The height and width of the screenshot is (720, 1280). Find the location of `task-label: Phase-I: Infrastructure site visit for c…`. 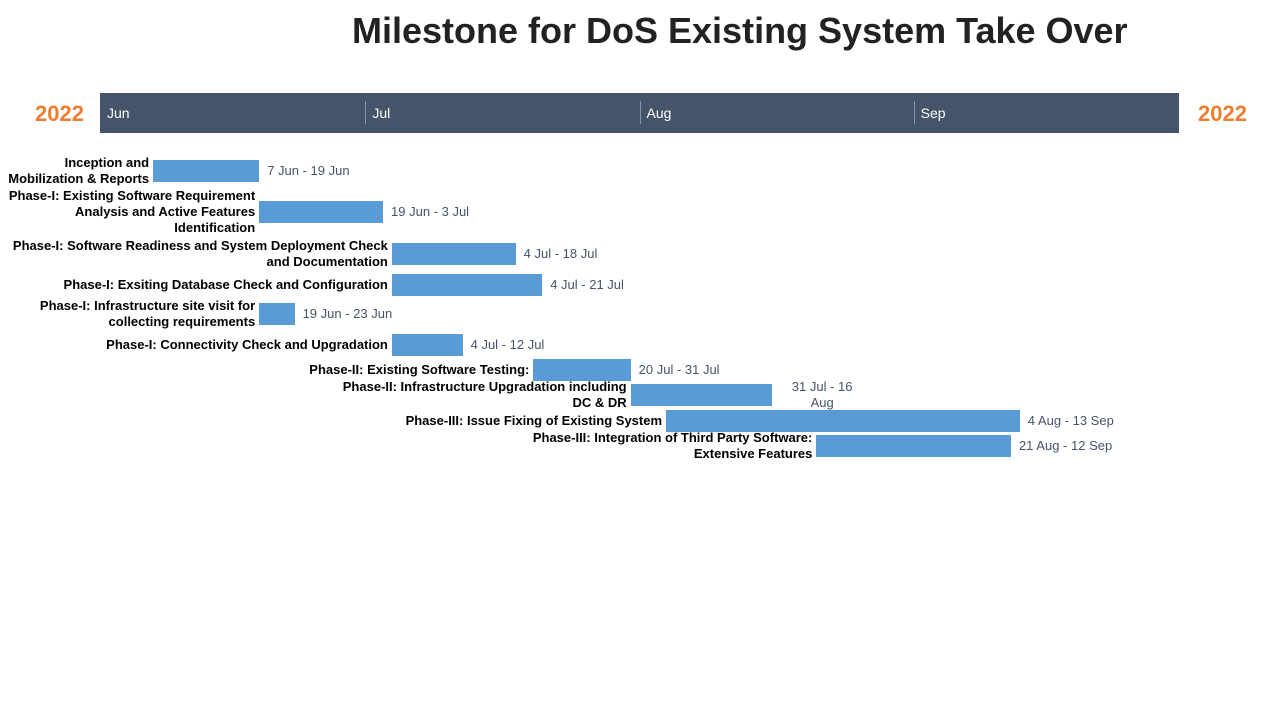

task-label: Phase-I: Infrastructure site visit for c… is located at coordinates (147, 313).